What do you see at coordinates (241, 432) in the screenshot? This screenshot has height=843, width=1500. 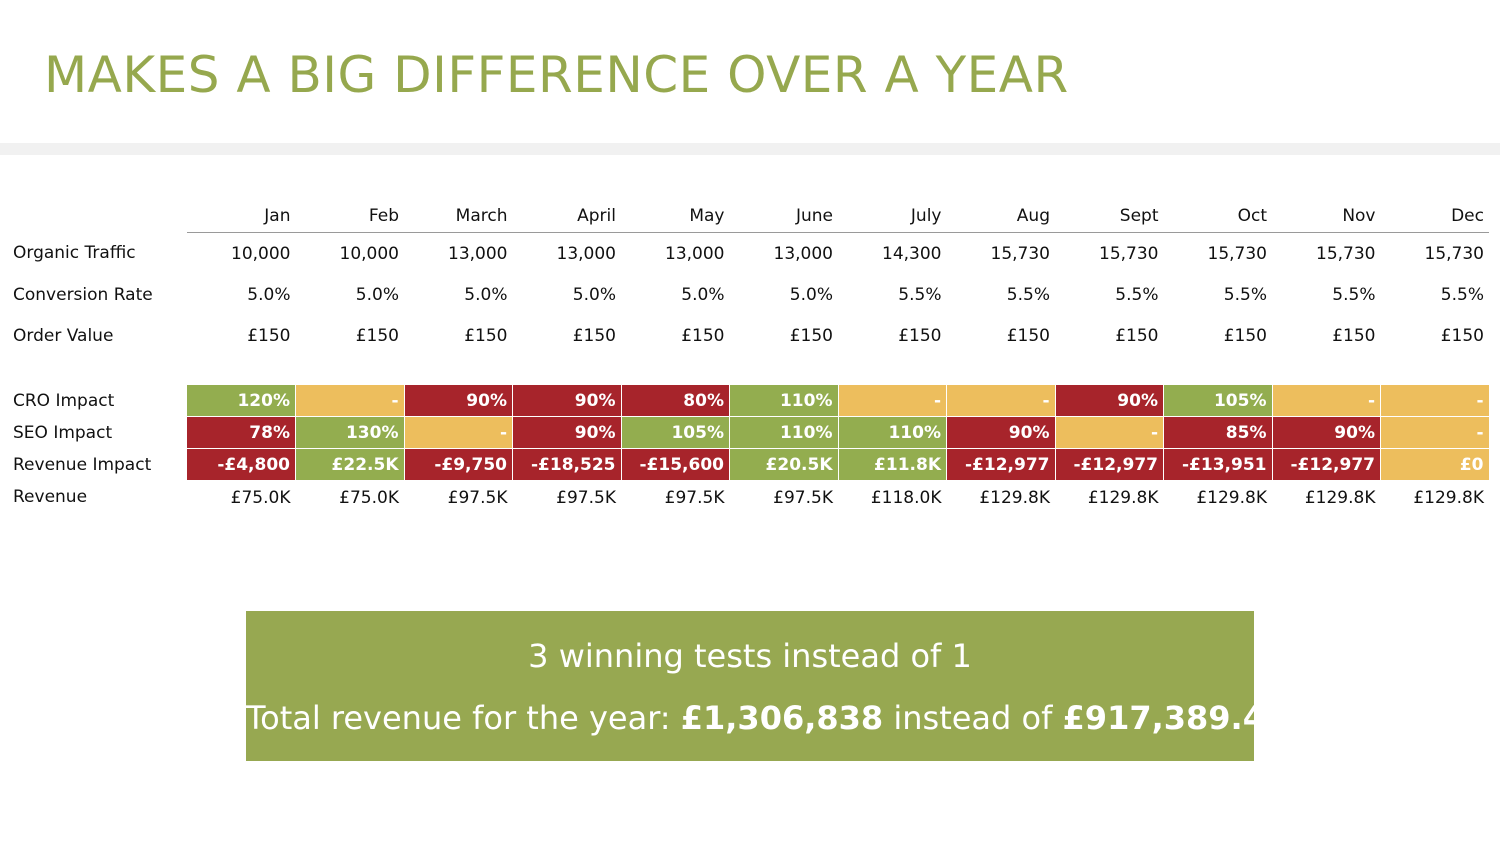 I see `impact-cell: 78%` at bounding box center [241, 432].